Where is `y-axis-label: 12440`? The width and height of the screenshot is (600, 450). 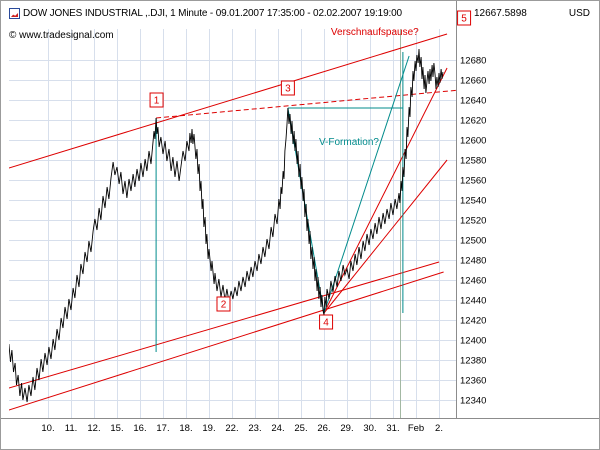
y-axis-label: 12440 is located at coordinates (473, 301).